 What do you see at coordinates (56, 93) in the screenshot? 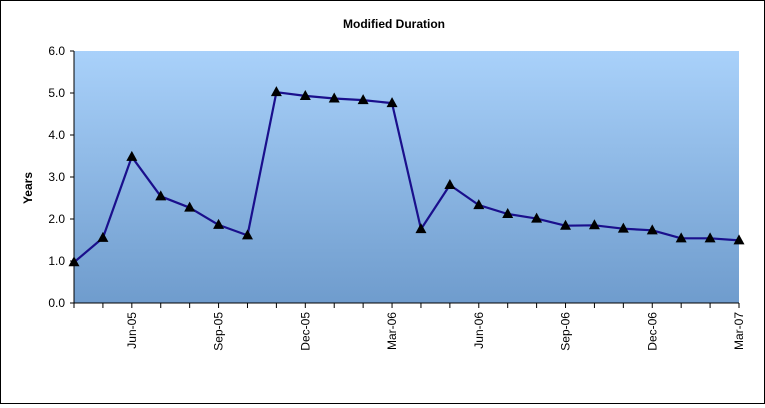
I see `y-tick-label: 5.0` at bounding box center [56, 93].